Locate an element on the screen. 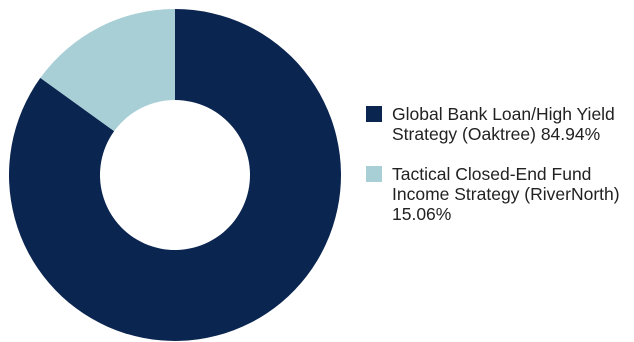 The image size is (634, 342). legend-value-rivernorth: 15.06% is located at coordinates (422, 214).